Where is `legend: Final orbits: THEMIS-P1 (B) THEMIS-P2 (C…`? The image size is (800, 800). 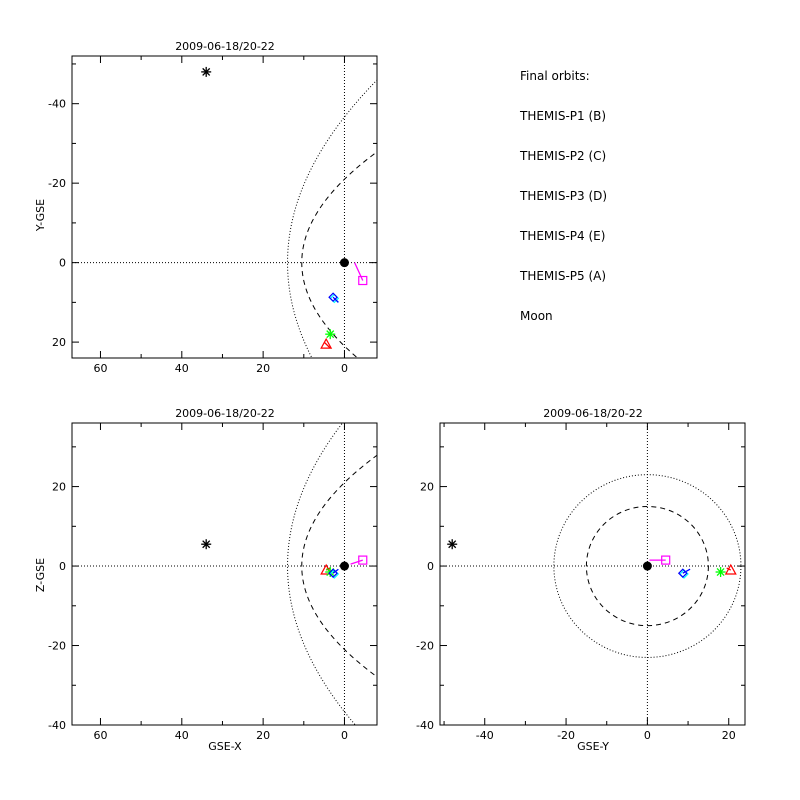
legend: Final orbits: THEMIS-P1 (B) THEMIS-P2 (C… is located at coordinates (563, 196).